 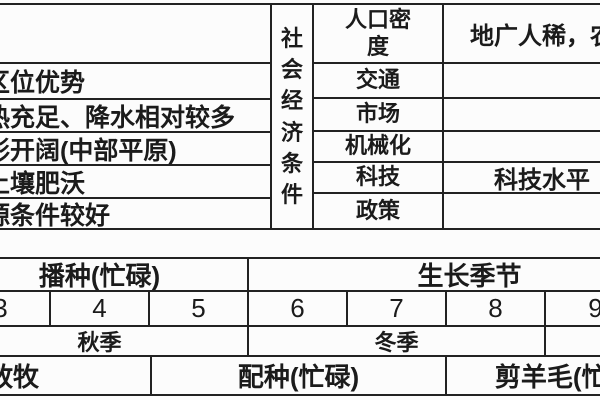 I want to click on answer-cell-terrain: 形开阔(中部平原), so click(x=135, y=149).